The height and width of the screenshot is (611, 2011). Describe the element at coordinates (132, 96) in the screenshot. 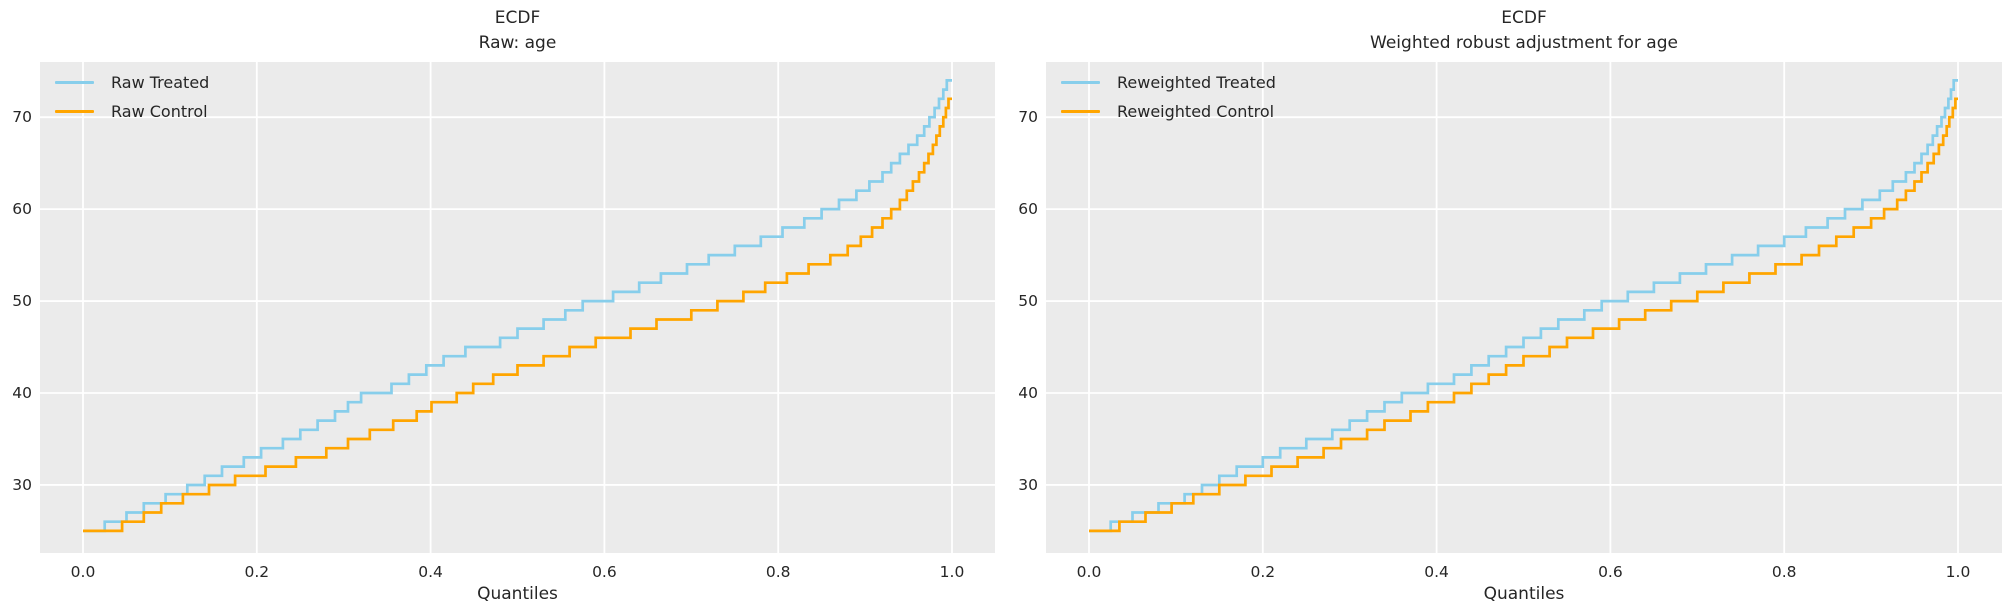

I see `legend: Raw Treated Raw Control` at that location.